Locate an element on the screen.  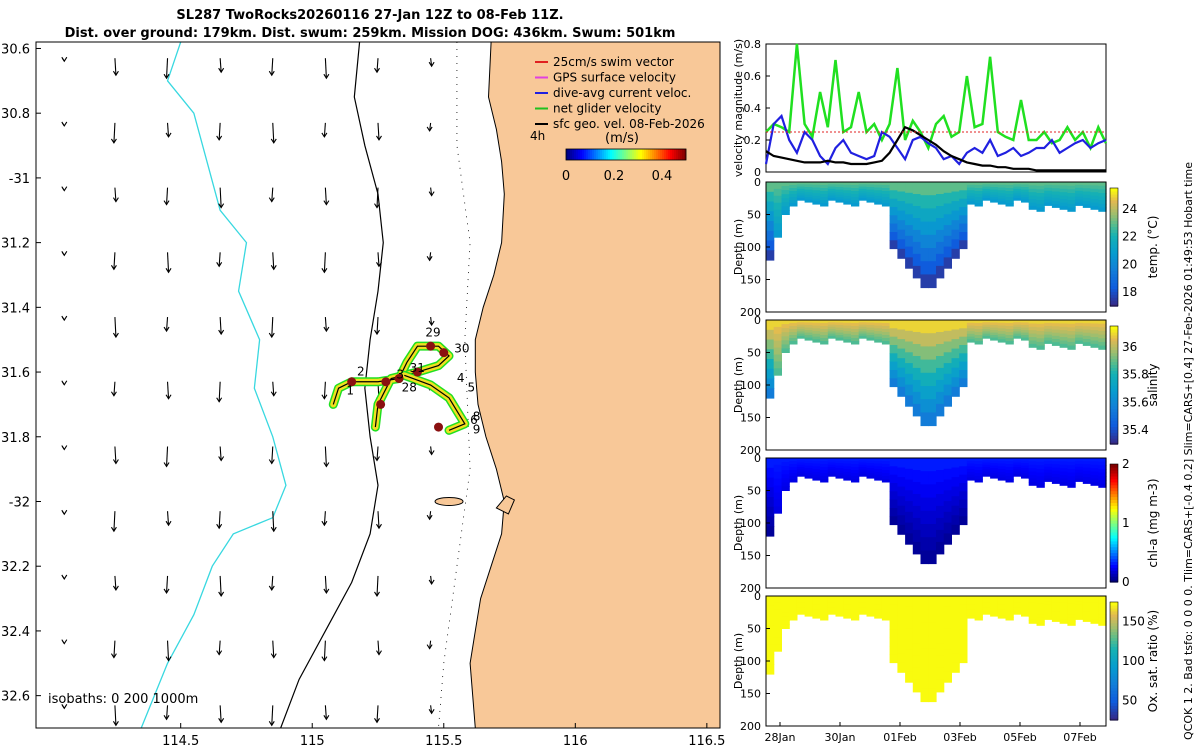
profile-colorbar-tick: 35.6 is located at coordinates (1135, 402).